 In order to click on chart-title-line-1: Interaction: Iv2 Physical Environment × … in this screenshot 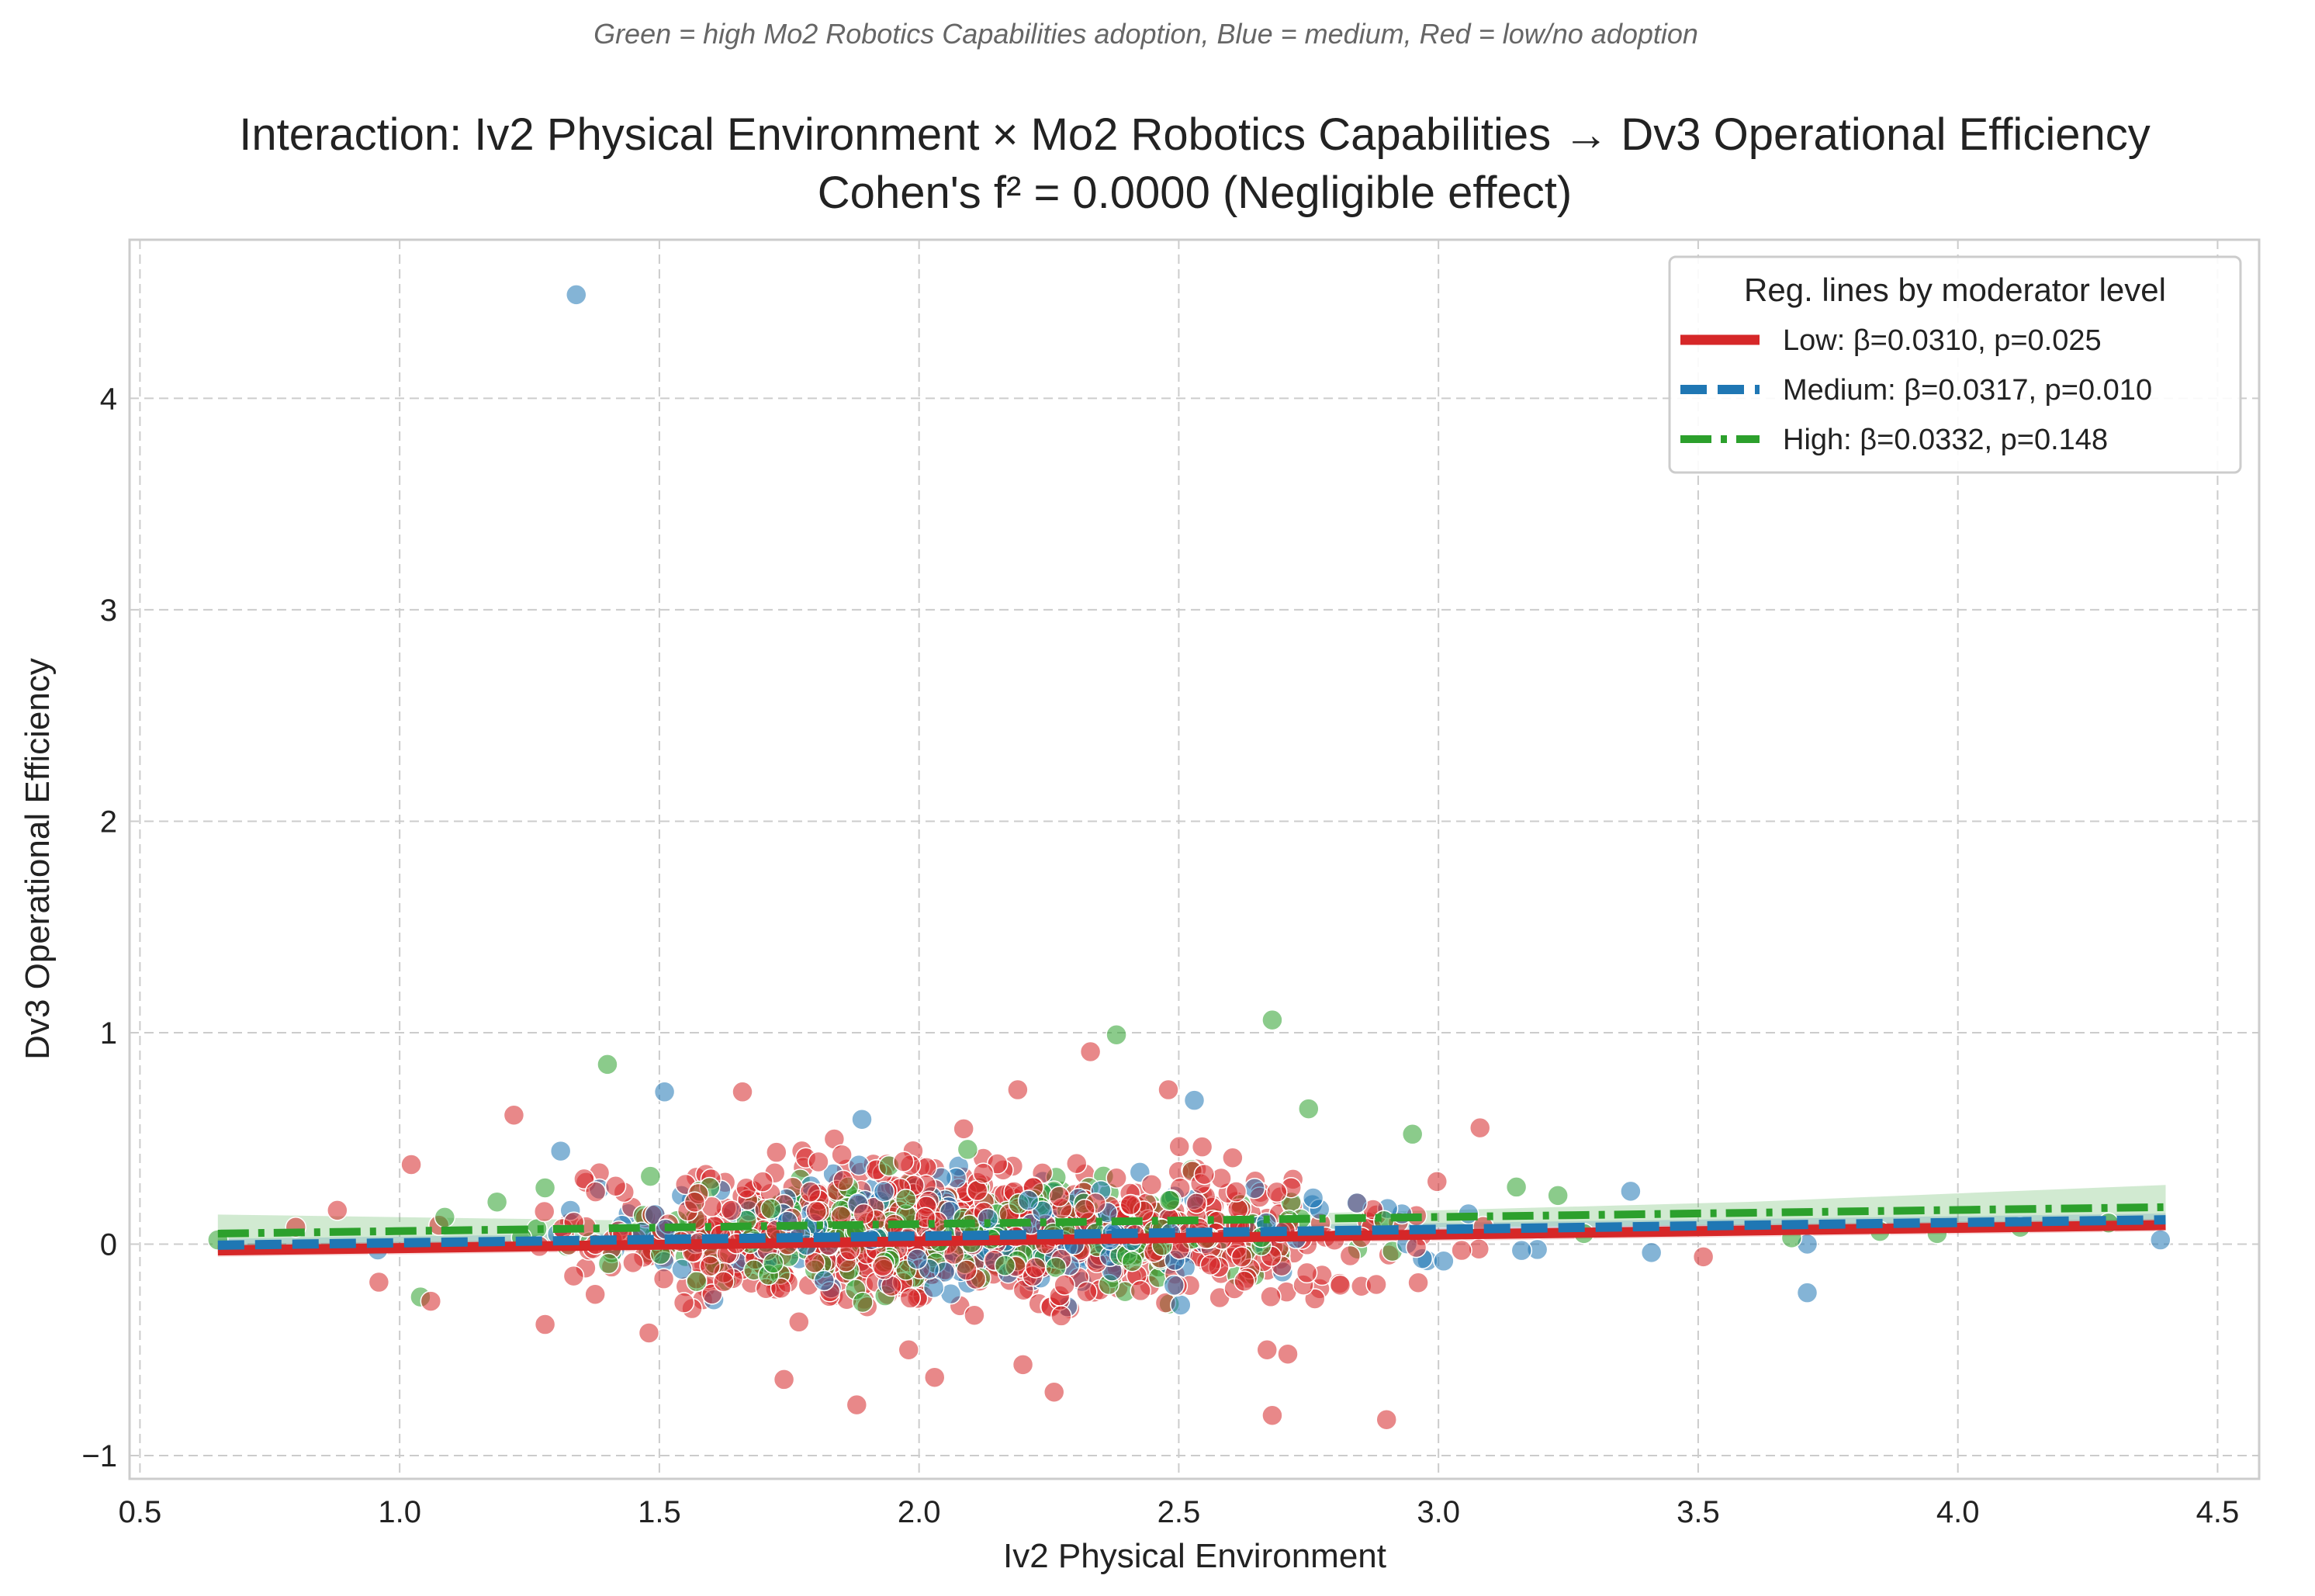, I will do `click(1195, 134)`.